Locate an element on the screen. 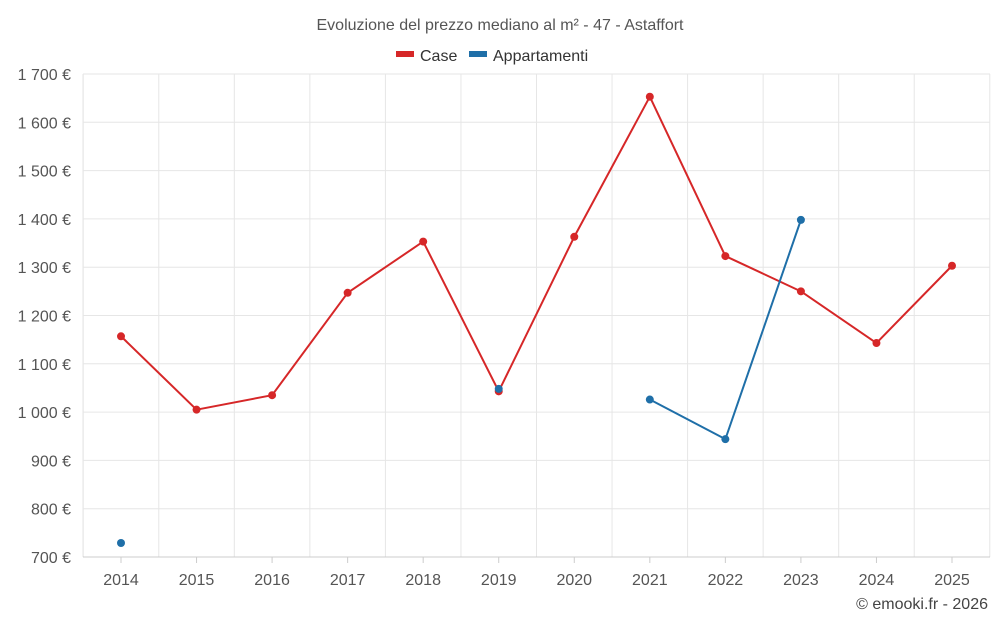  y-tick-label: 1 100 € is located at coordinates (44, 365).